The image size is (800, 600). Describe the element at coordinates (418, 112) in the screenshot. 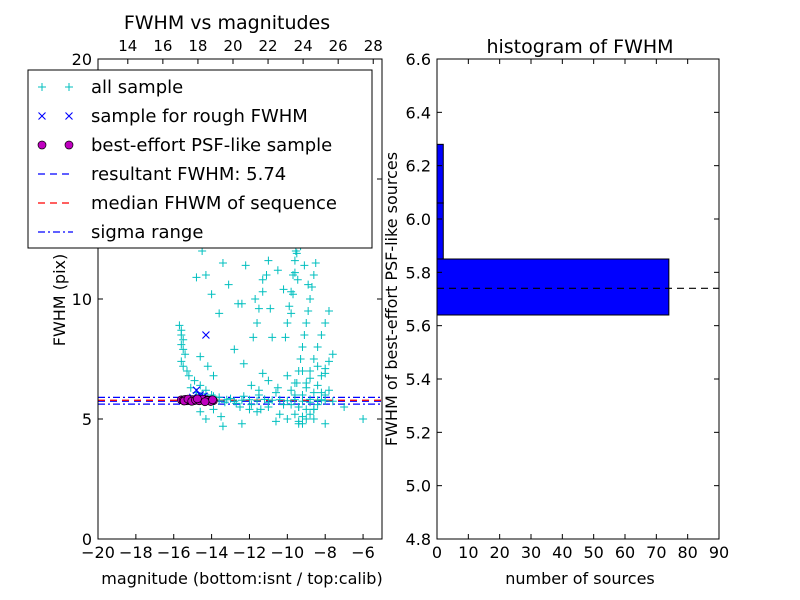

I see `y-tick-label: 6.4` at that location.